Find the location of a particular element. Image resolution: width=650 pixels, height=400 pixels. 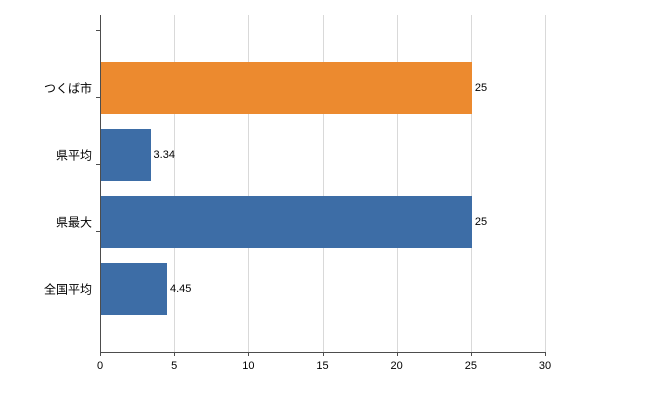

bar-value-label: 3.34 is located at coordinates (164, 155).